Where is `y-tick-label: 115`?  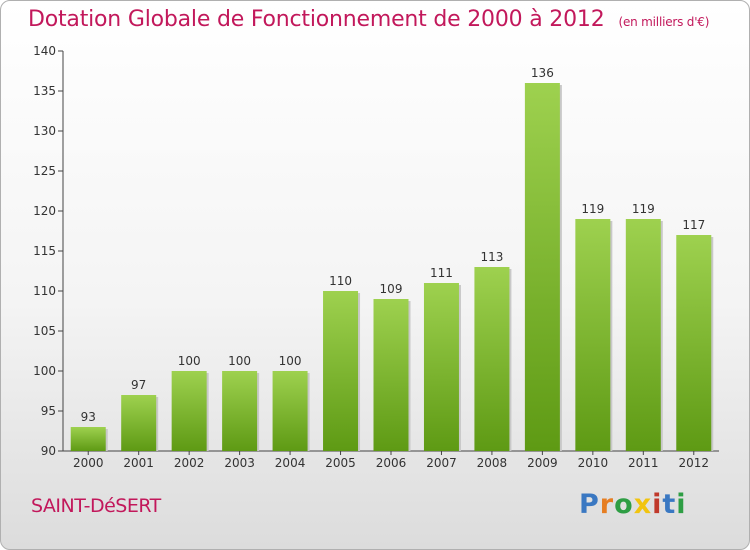
y-tick-label: 115 is located at coordinates (44, 251).